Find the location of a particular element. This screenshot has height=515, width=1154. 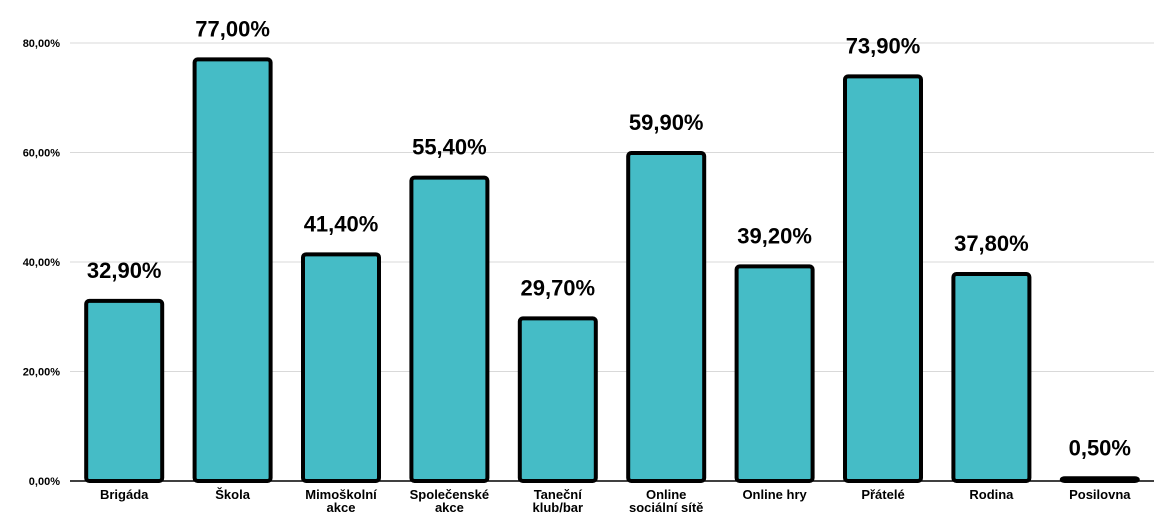

data-label: 41,40% is located at coordinates (341, 223).